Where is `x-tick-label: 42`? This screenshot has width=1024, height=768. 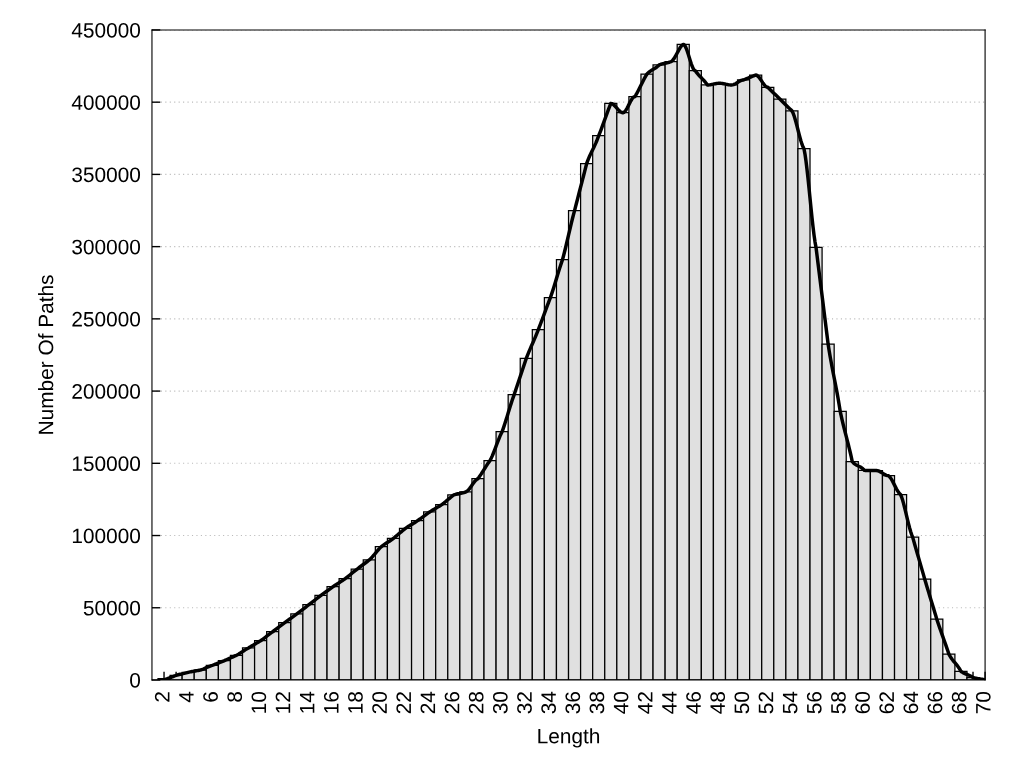 x-tick-label: 42 is located at coordinates (645, 703).